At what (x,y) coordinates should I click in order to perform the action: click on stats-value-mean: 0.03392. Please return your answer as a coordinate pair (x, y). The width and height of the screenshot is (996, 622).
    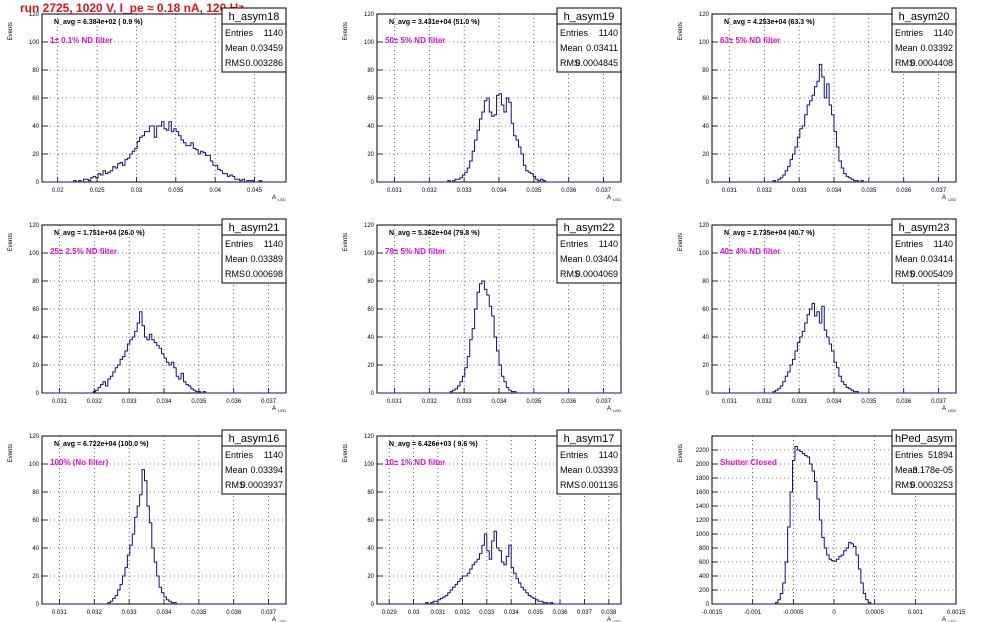
    Looking at the image, I should click on (936, 48).